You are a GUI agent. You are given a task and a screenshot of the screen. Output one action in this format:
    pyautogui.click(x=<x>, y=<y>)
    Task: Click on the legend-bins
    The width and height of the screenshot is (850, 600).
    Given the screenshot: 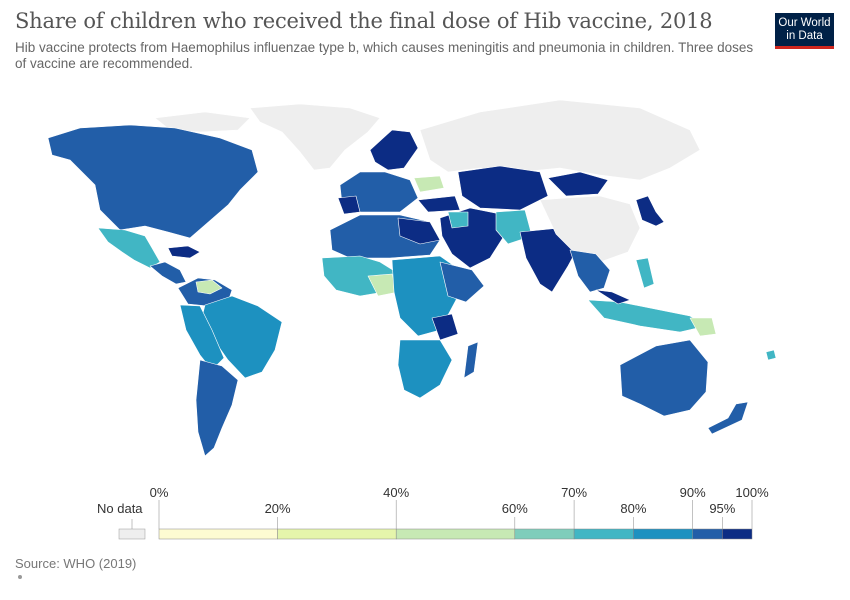 What is the action you would take?
    pyautogui.click(x=455, y=534)
    